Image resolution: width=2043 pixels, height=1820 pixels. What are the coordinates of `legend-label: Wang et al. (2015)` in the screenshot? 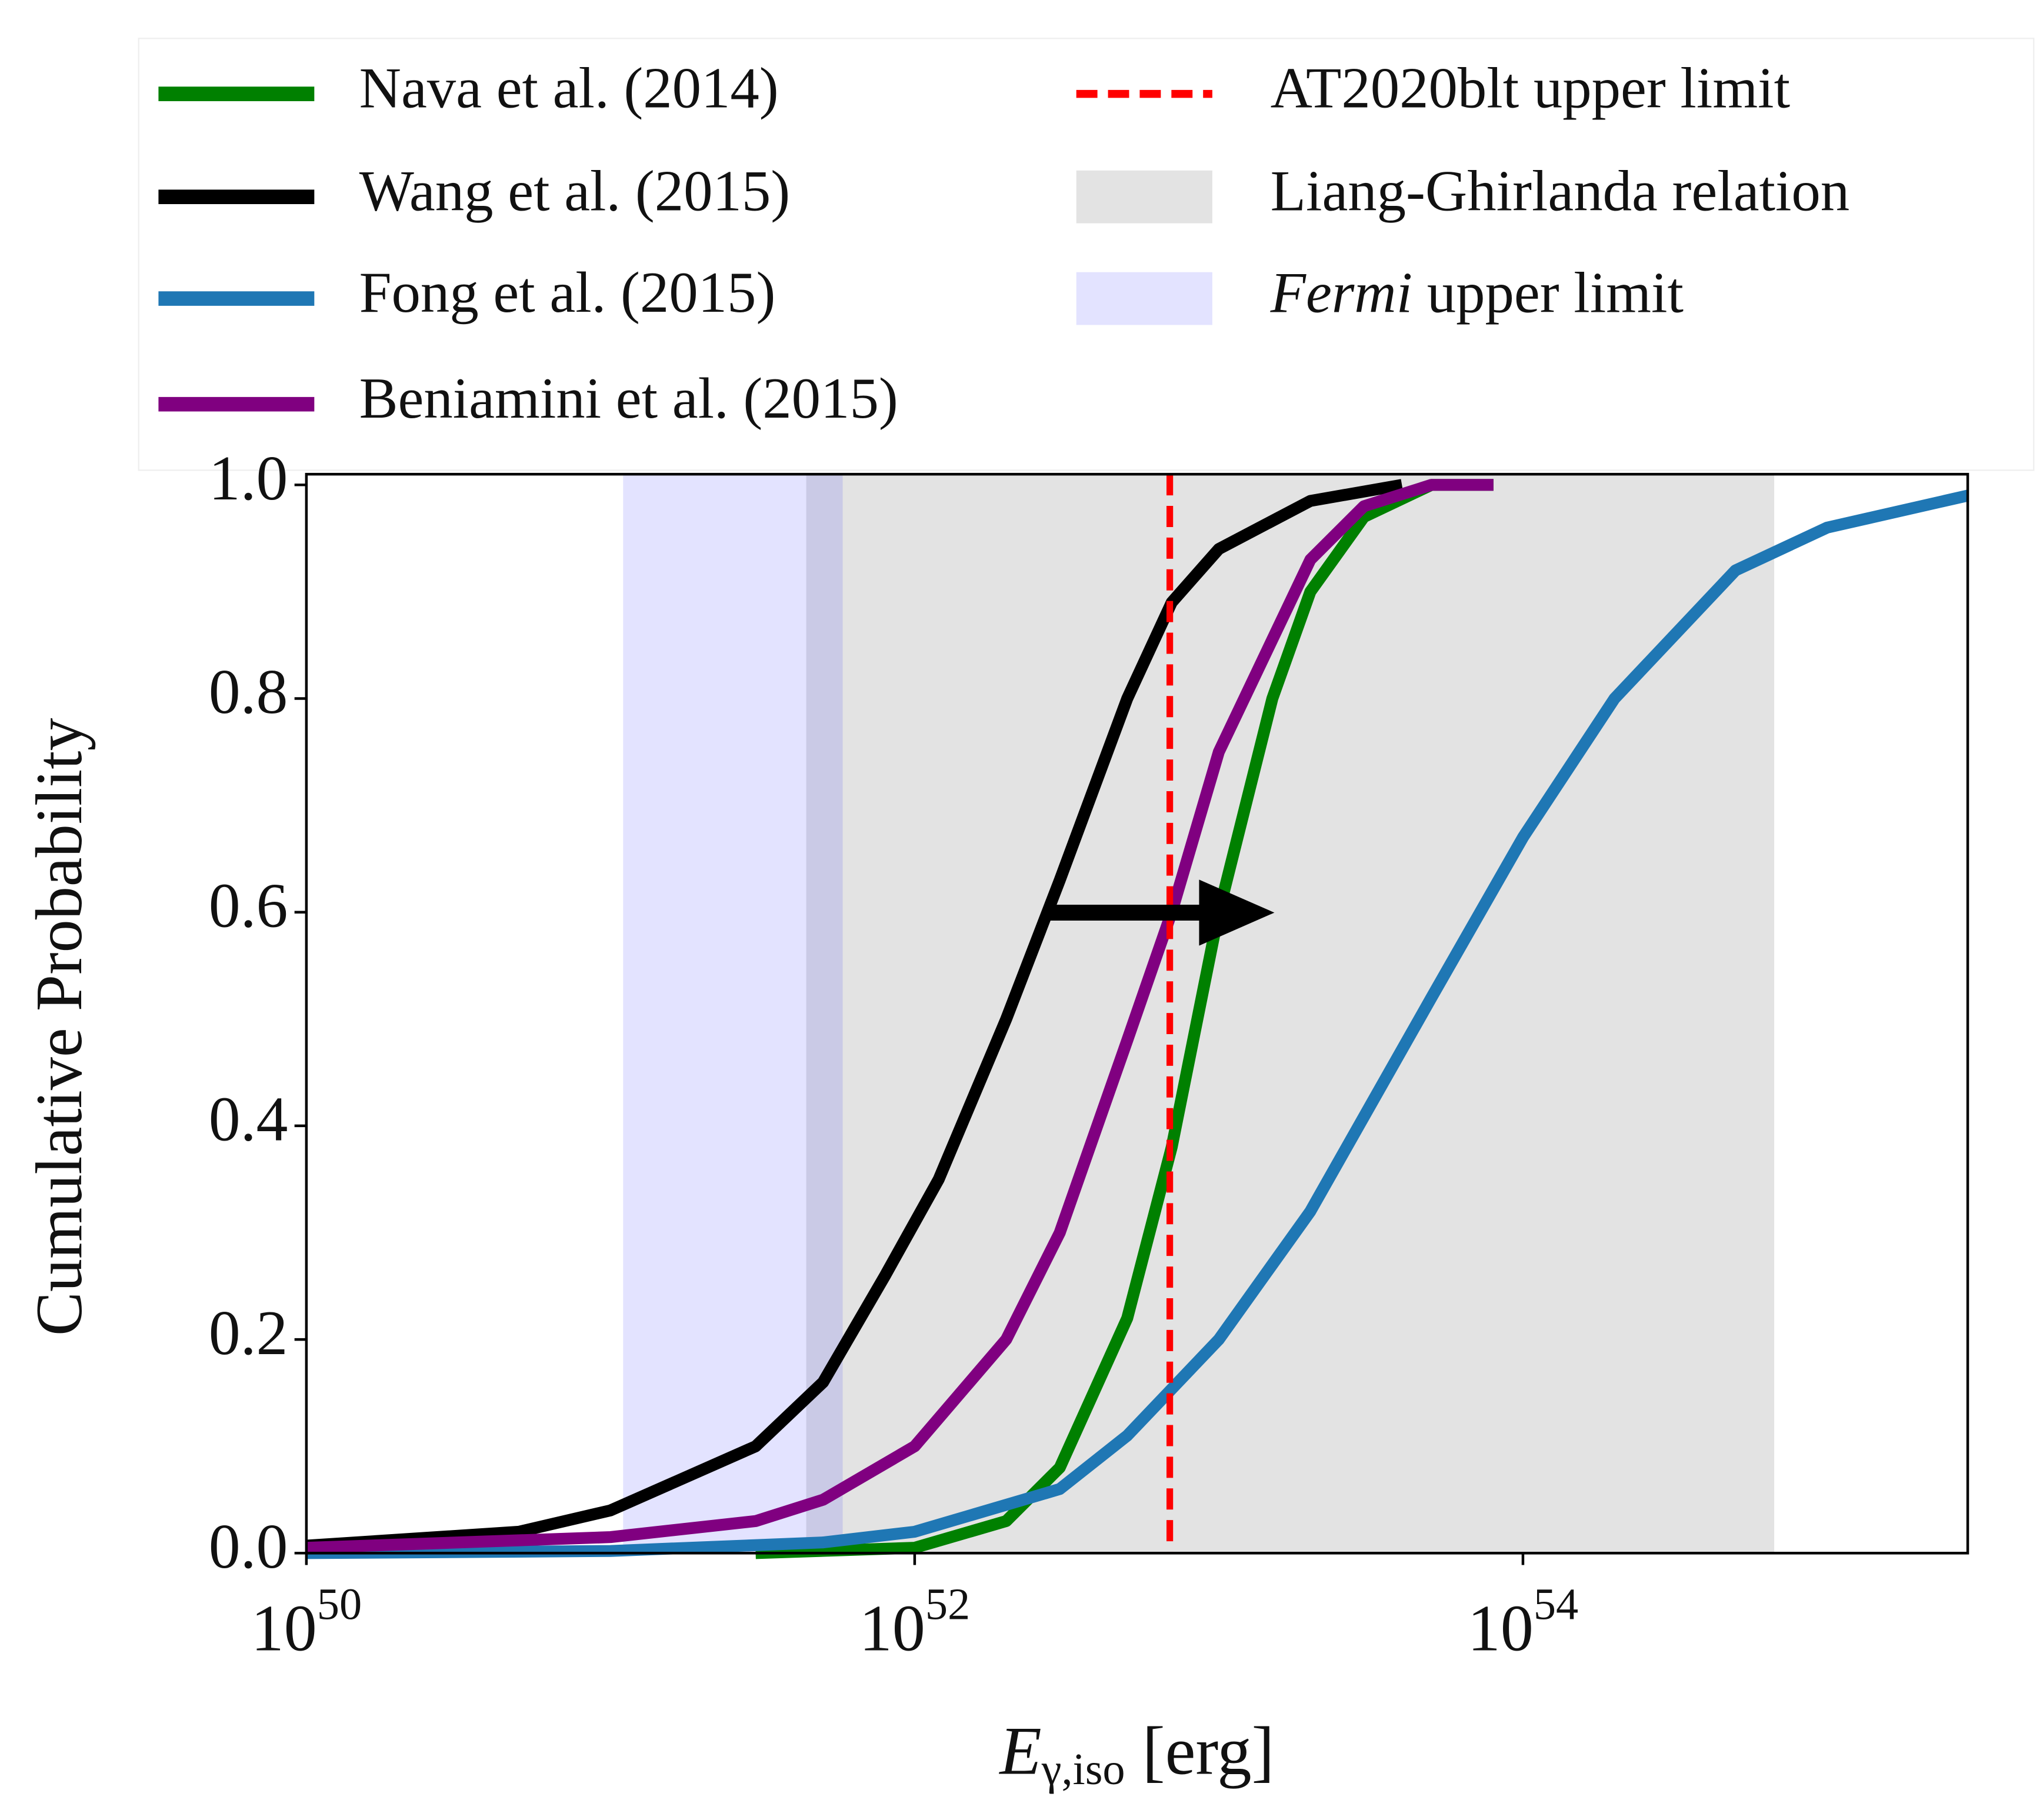 It's located at (575, 191).